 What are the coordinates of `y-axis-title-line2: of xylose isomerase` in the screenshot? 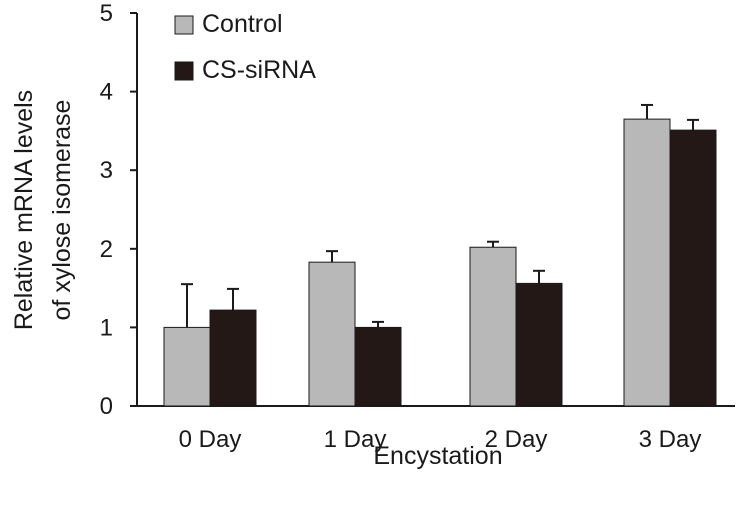 It's located at (62, 210).